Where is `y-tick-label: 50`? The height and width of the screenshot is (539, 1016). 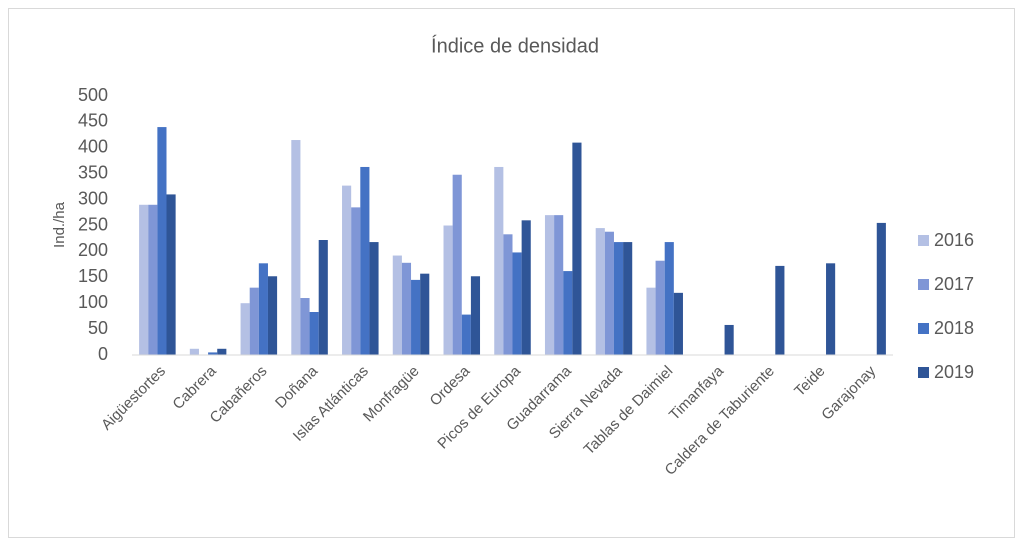
y-tick-label: 50 is located at coordinates (98, 328).